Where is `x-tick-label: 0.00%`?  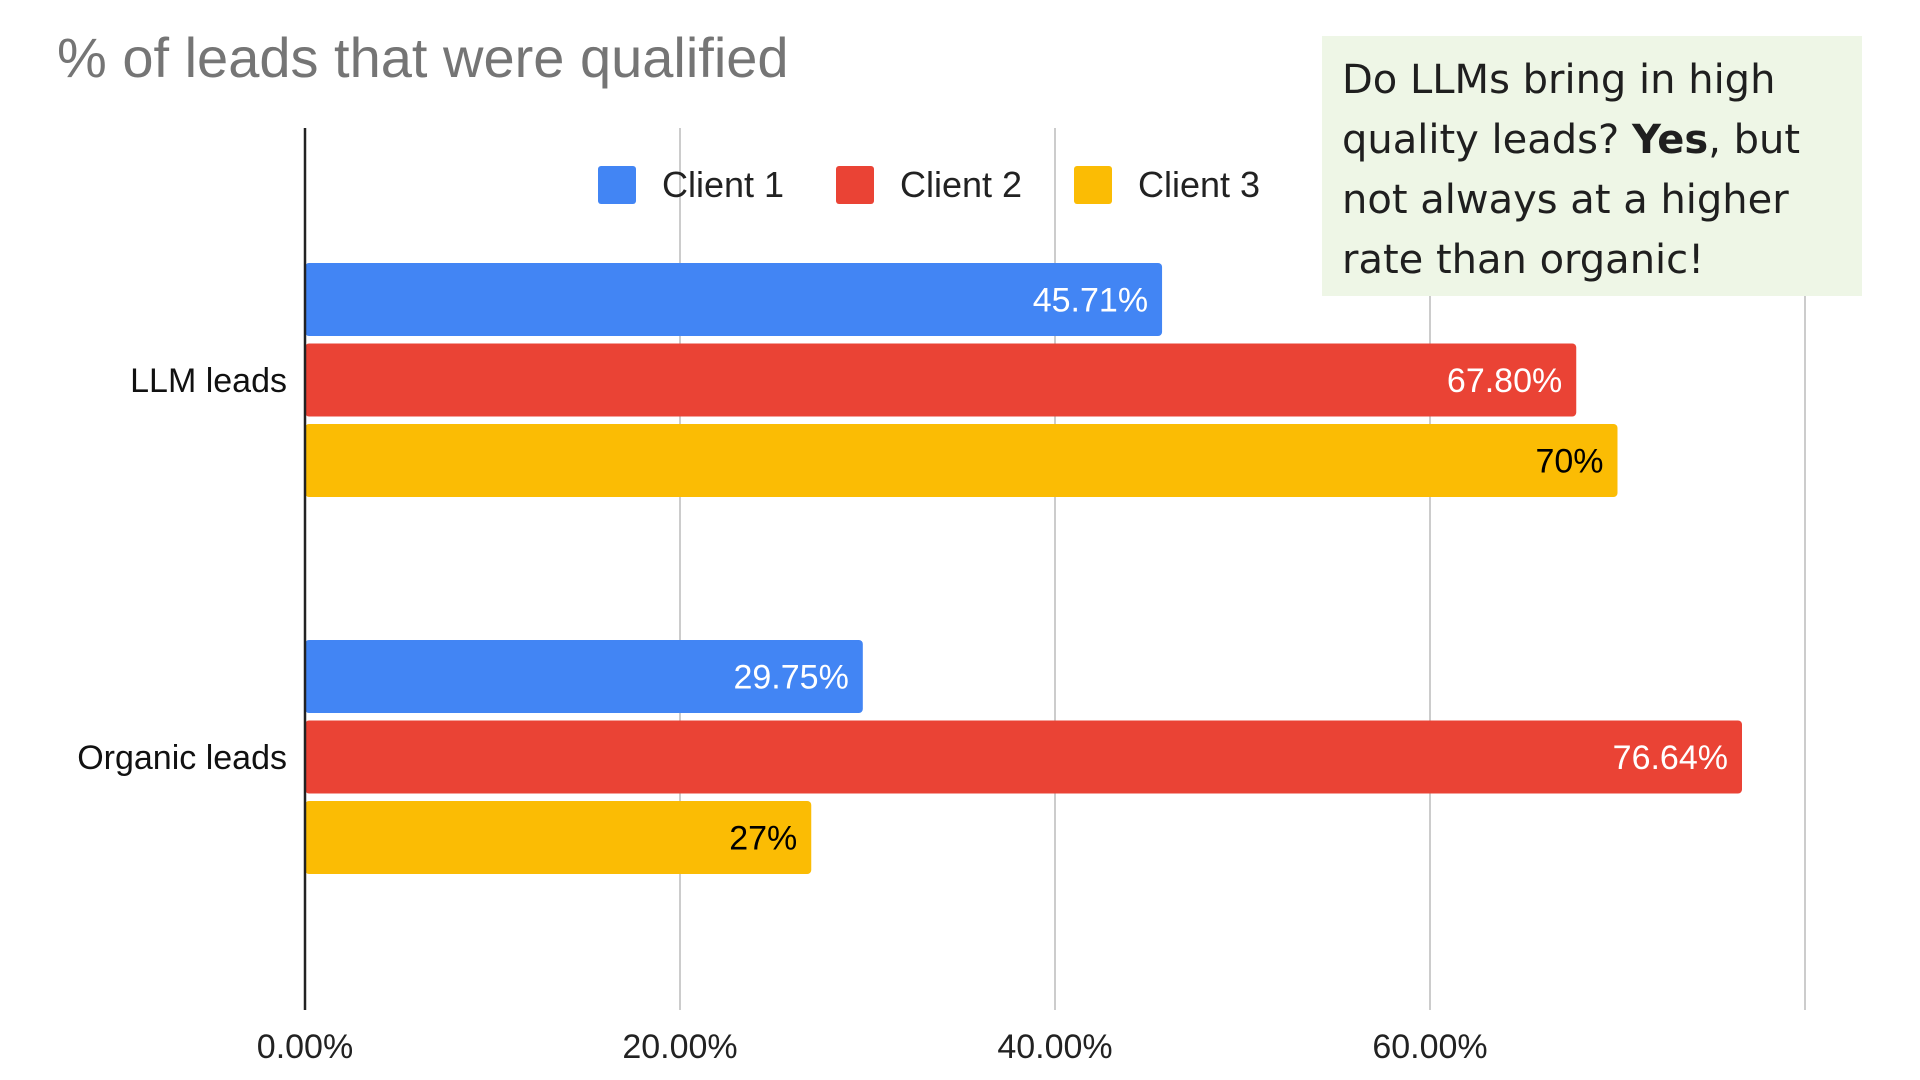 x-tick-label: 0.00% is located at coordinates (305, 1047).